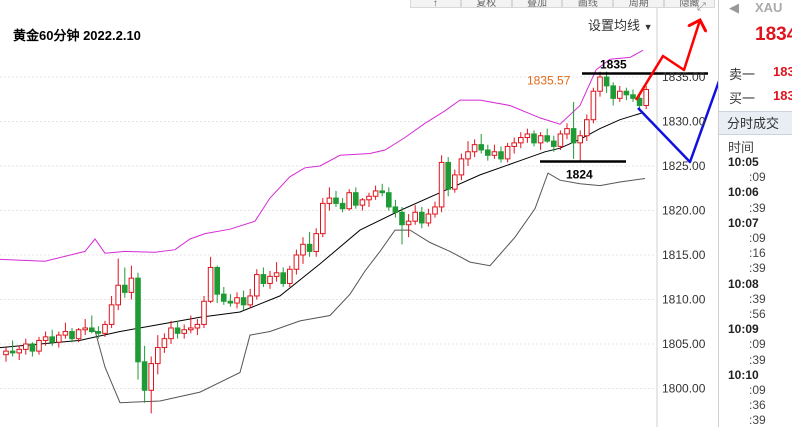  I want to click on y-tick-label: 1825.00, so click(684, 166).